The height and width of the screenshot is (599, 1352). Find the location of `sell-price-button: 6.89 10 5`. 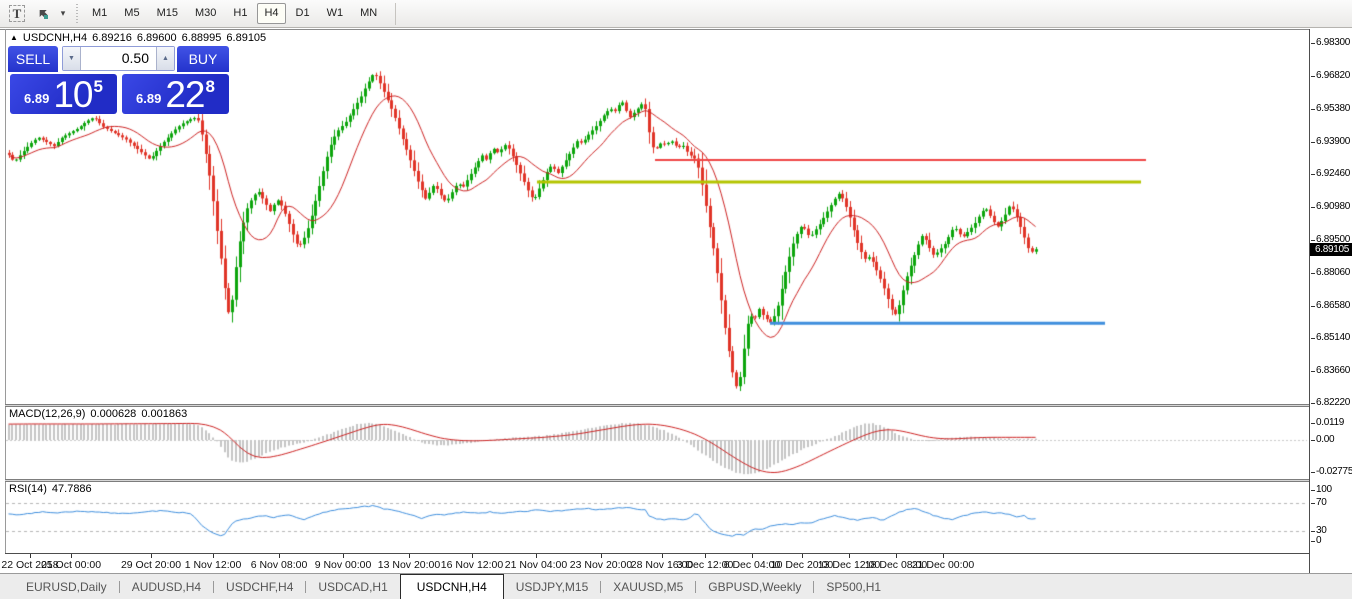

sell-price-button: 6.89 10 5 is located at coordinates (63, 94).